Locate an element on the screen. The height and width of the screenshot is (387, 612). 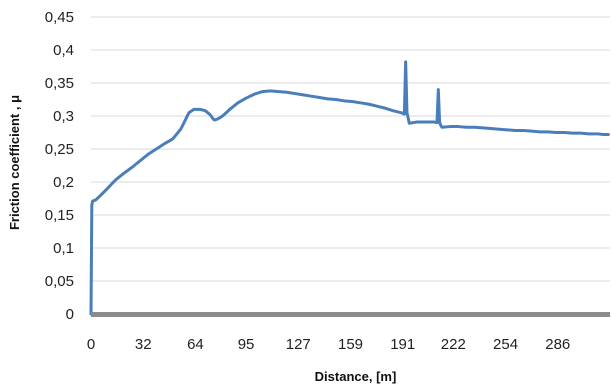
x-tick-label: 286 is located at coordinates (557, 344).